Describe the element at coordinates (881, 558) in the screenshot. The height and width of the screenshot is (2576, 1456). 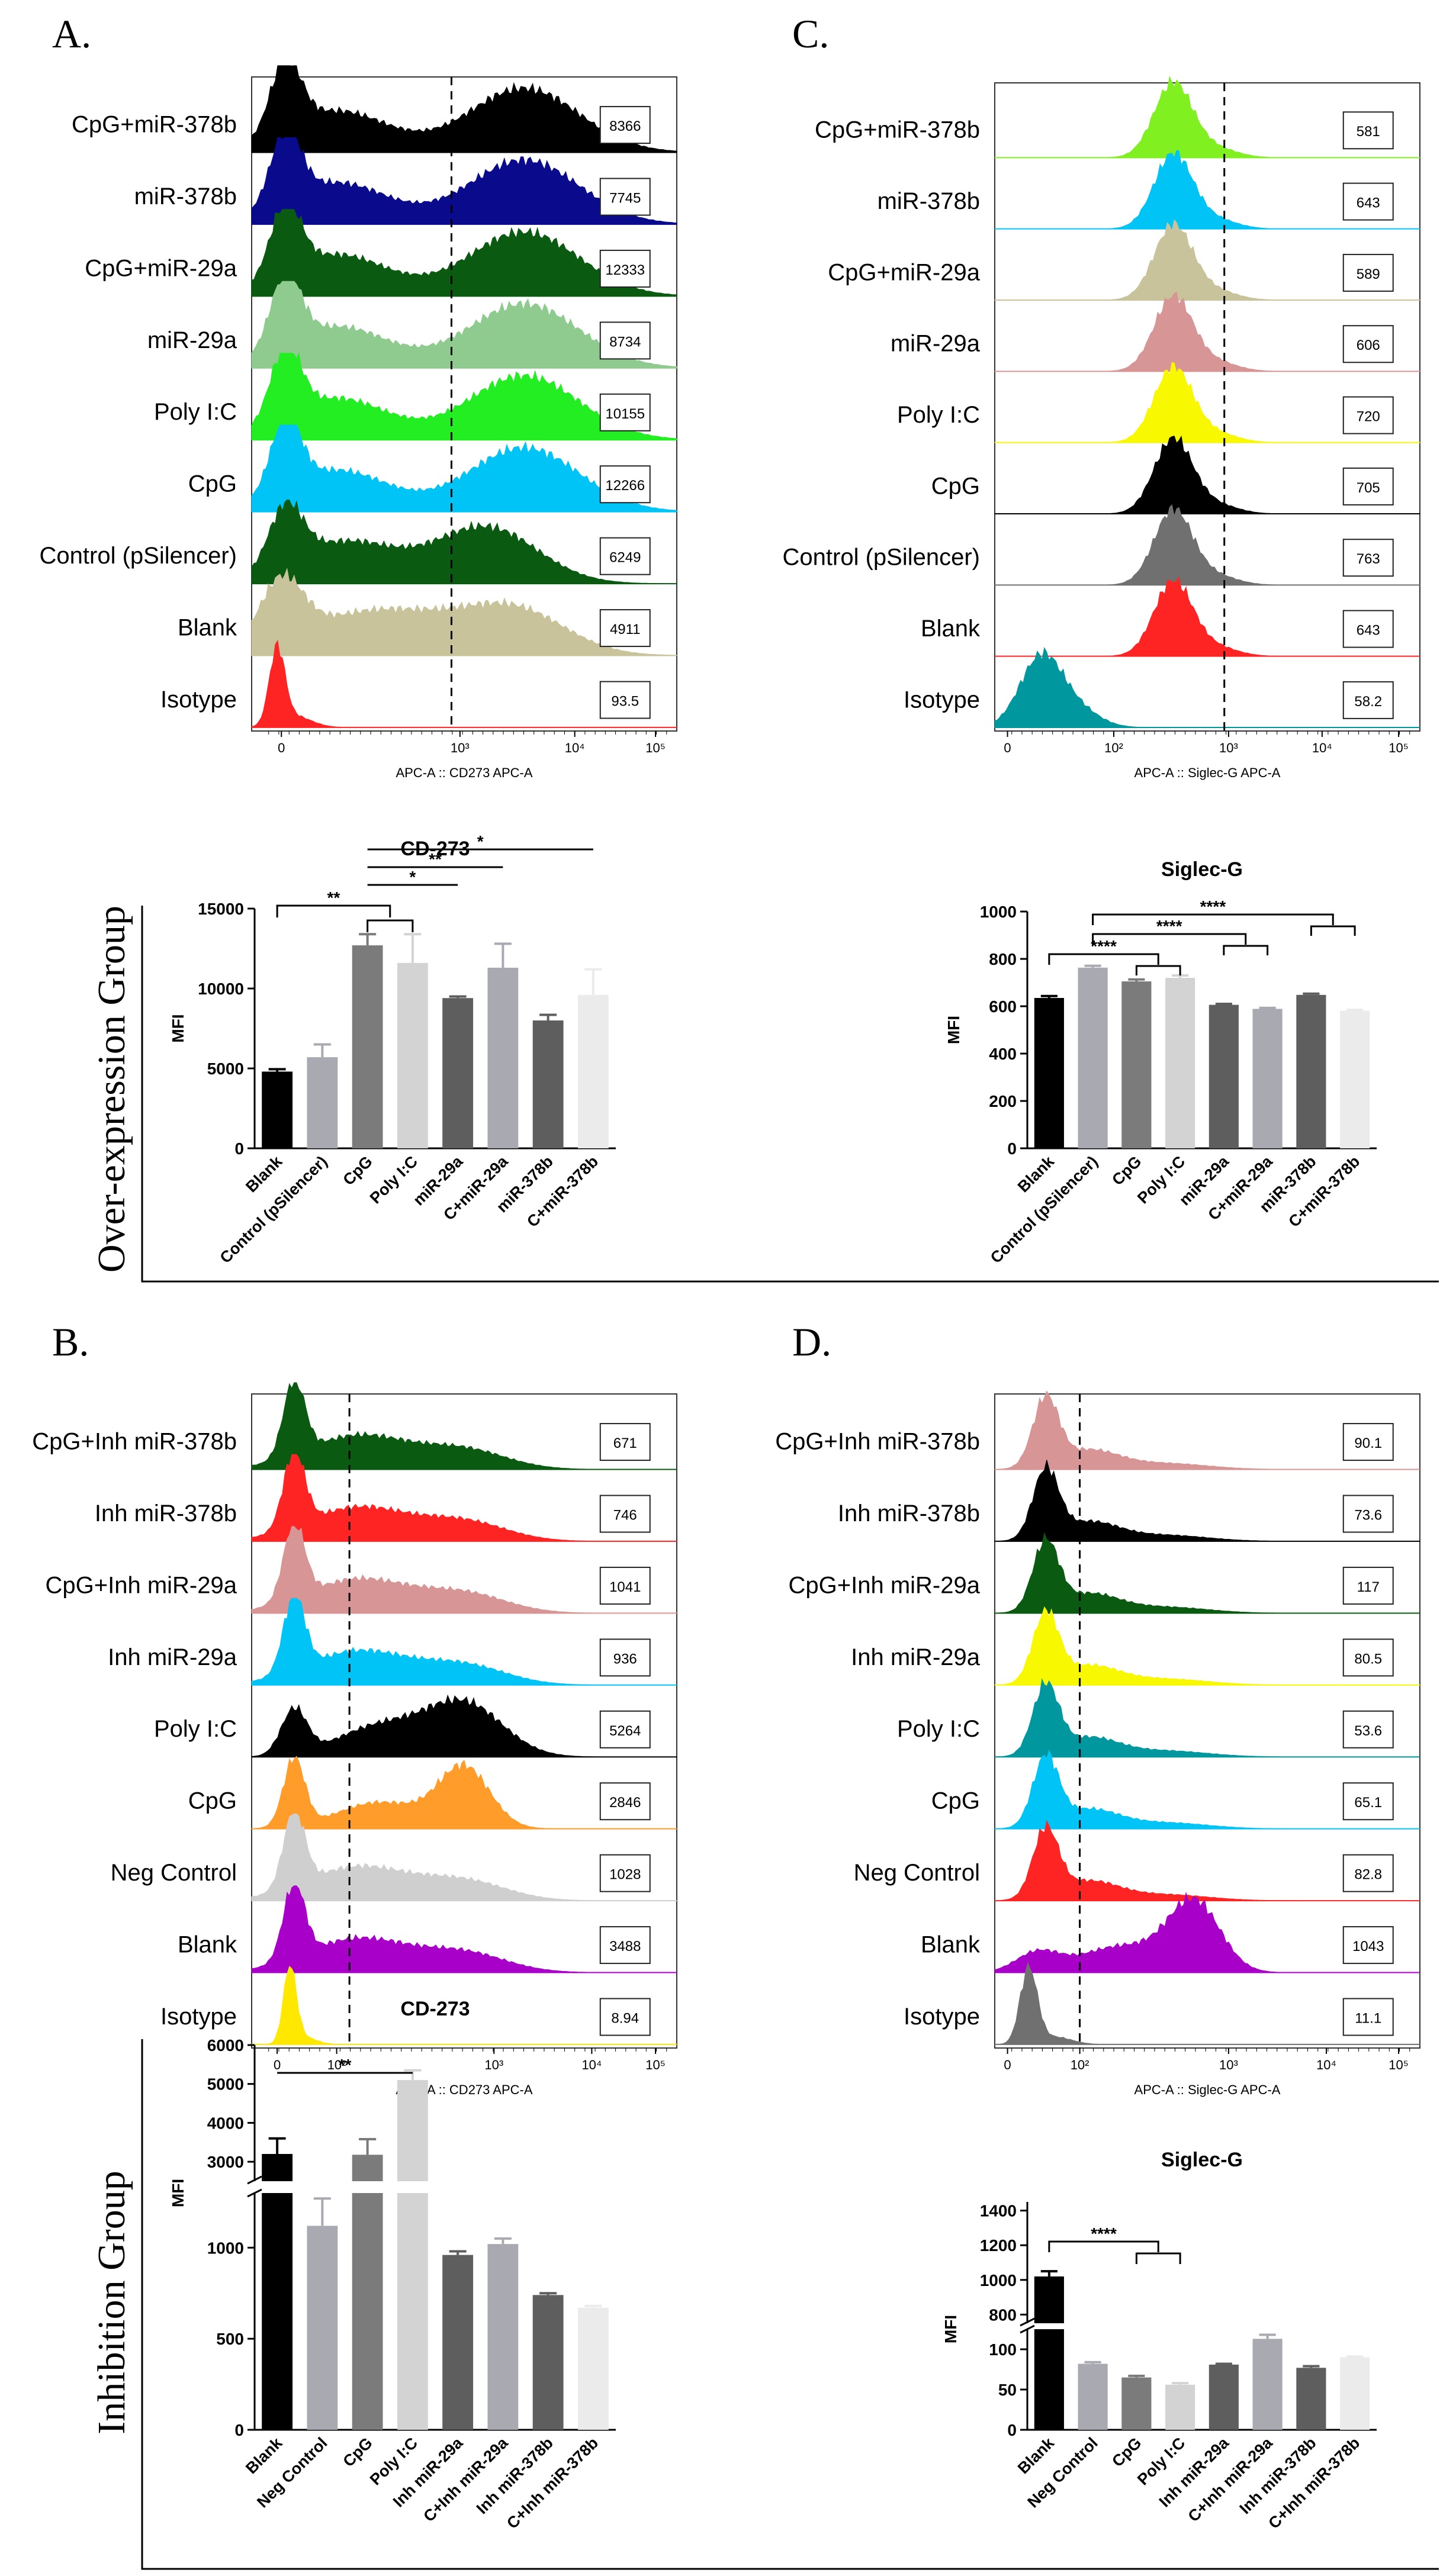
I see `histogram-row-label: Control (pSilencer)` at that location.